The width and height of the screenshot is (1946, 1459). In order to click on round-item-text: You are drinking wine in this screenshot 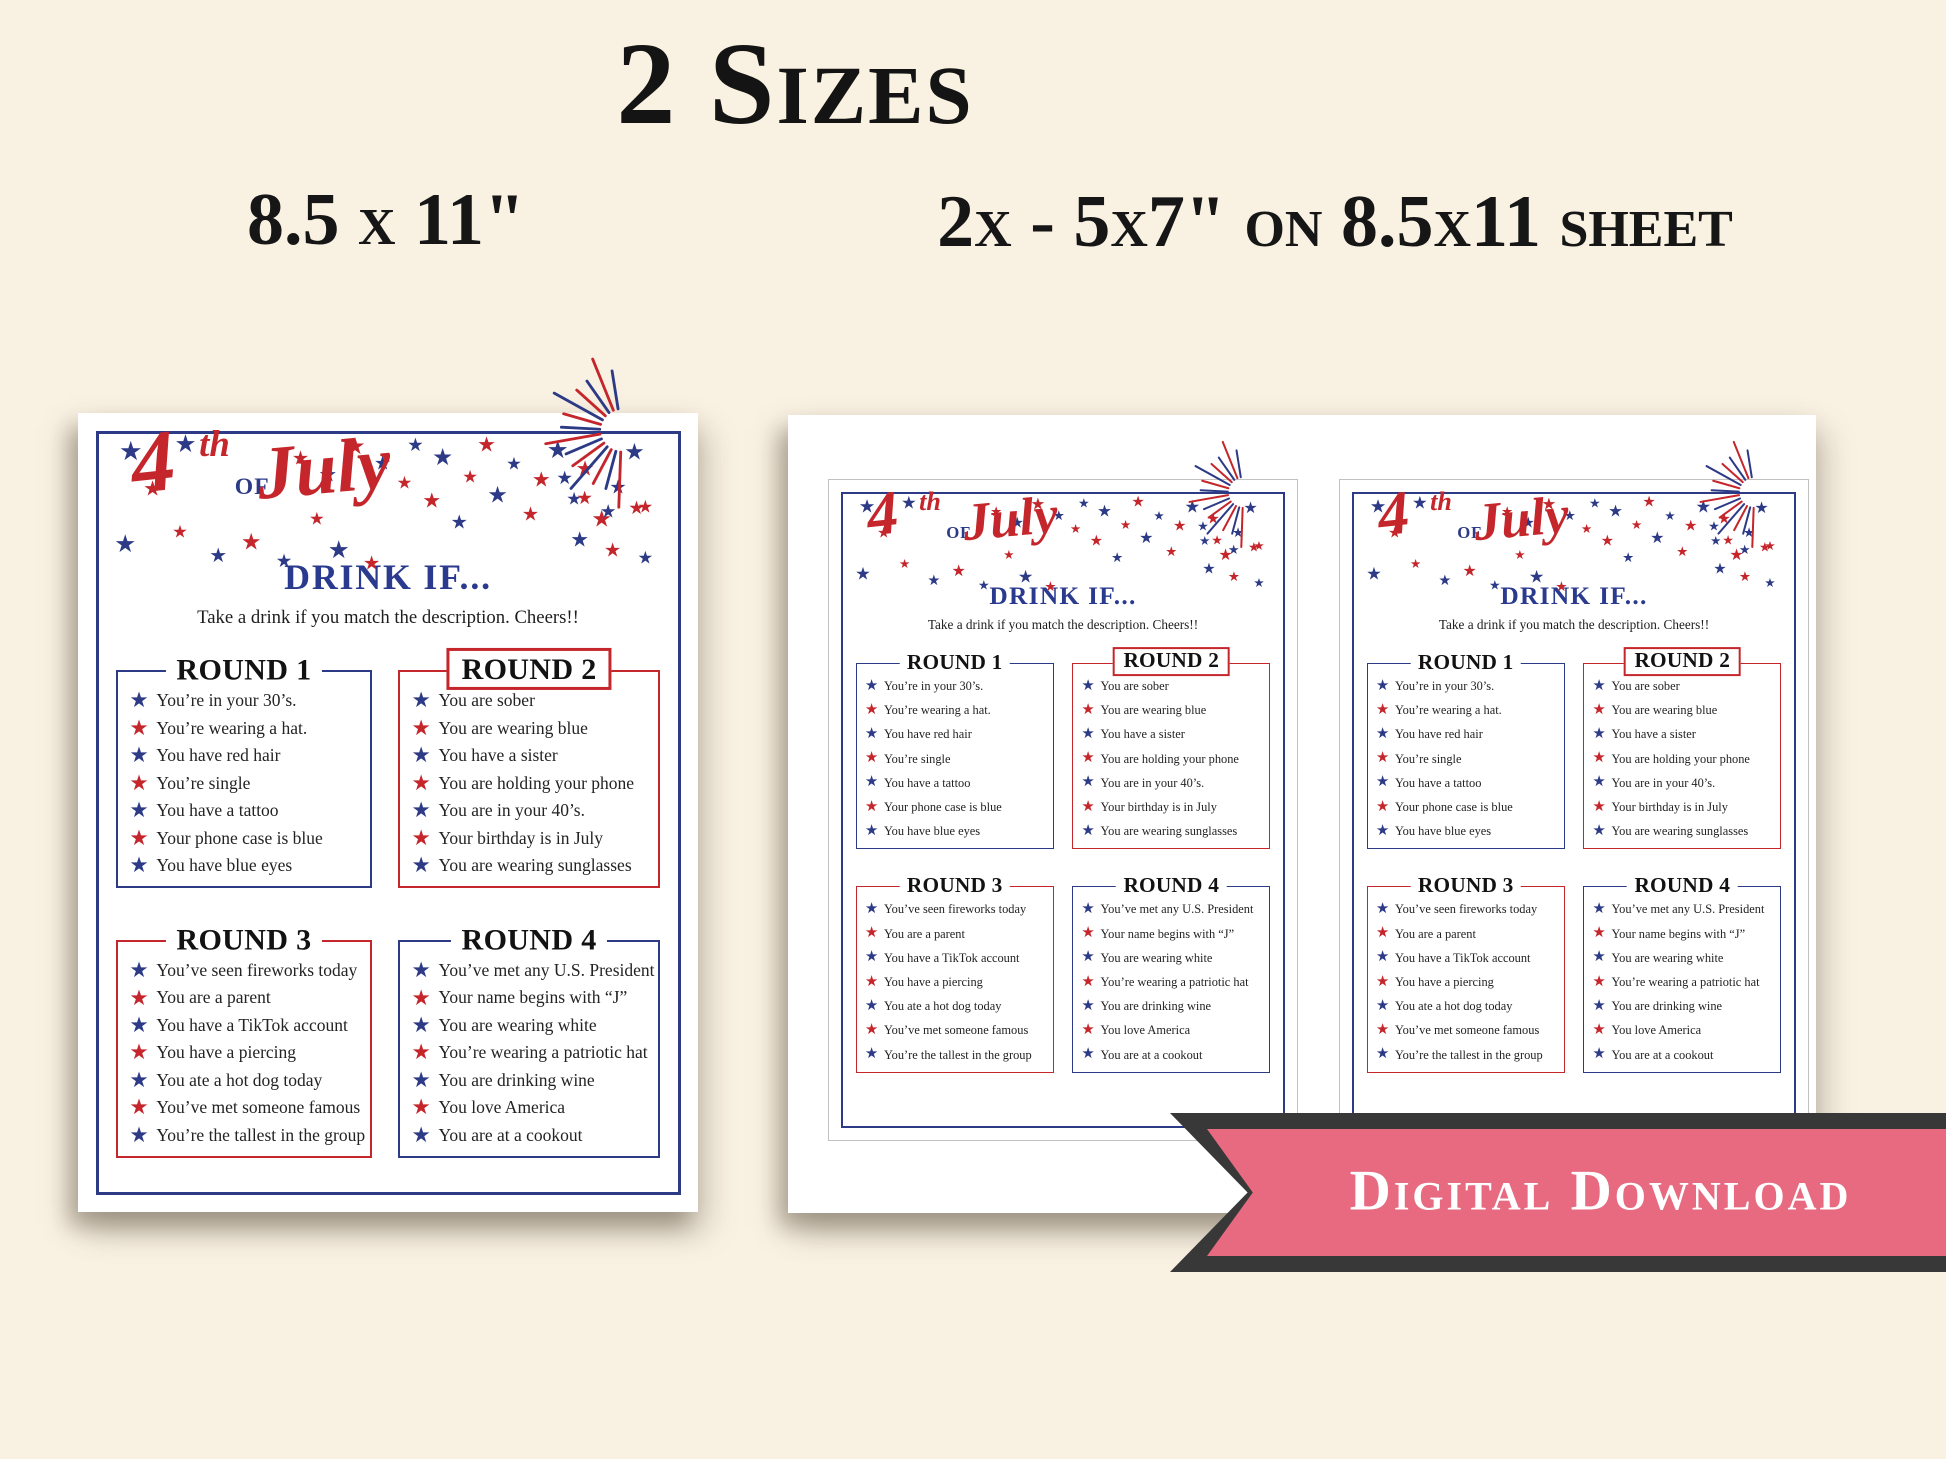, I will do `click(1156, 1006)`.